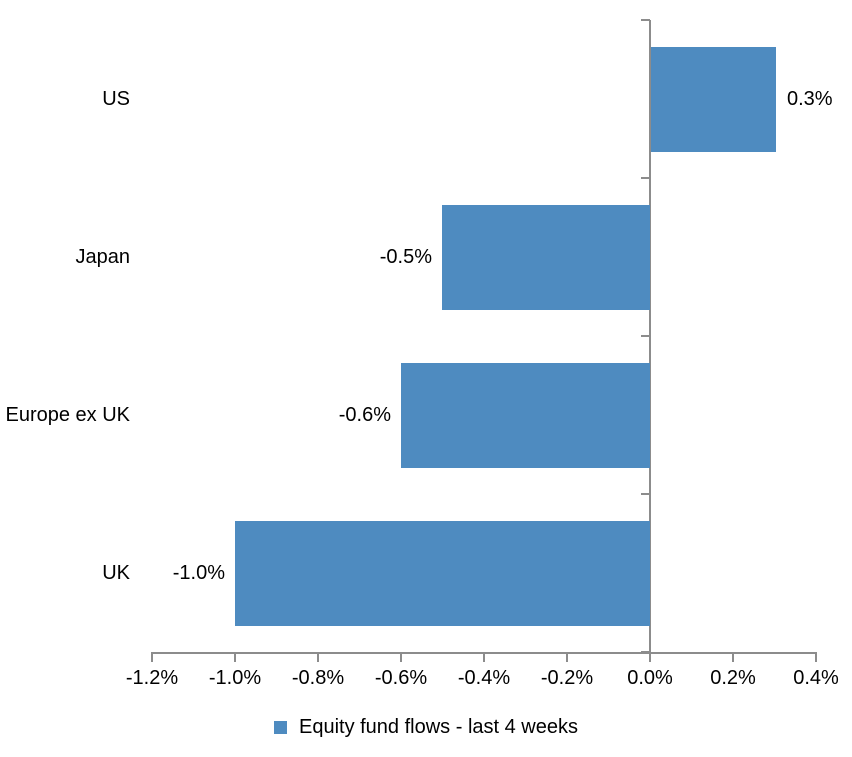 The image size is (852, 757). What do you see at coordinates (525, 415) in the screenshot?
I see `bar-europe-ex-uk` at bounding box center [525, 415].